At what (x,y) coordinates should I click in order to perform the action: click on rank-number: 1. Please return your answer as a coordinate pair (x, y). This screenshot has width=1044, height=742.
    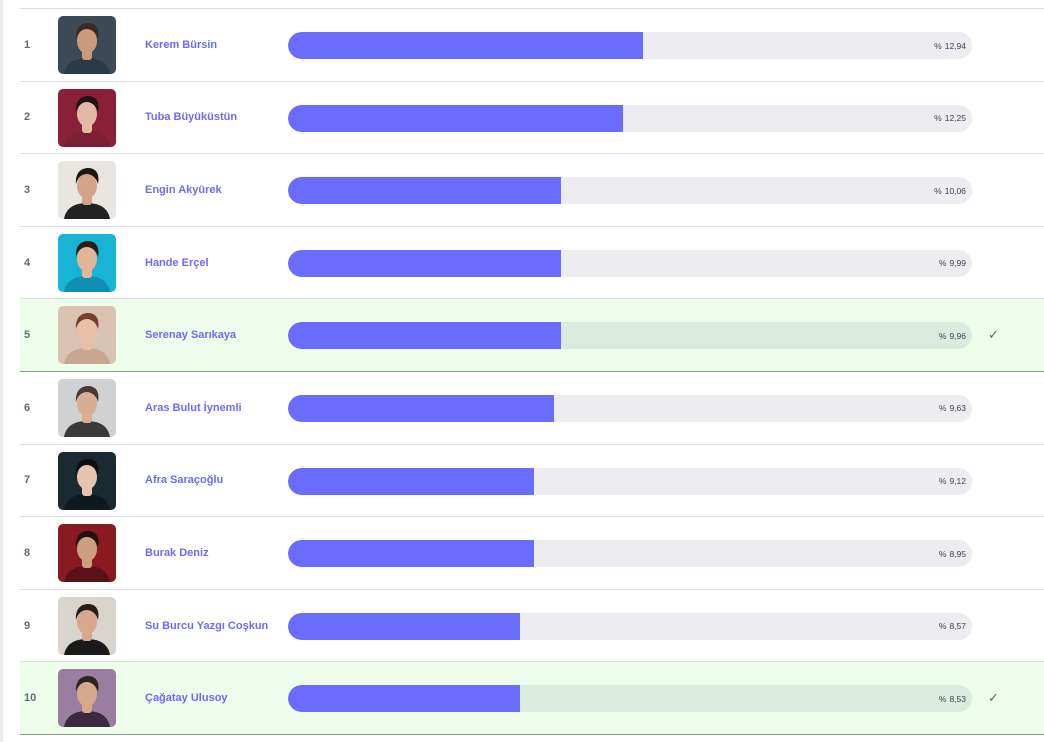
    Looking at the image, I should click on (27, 44).